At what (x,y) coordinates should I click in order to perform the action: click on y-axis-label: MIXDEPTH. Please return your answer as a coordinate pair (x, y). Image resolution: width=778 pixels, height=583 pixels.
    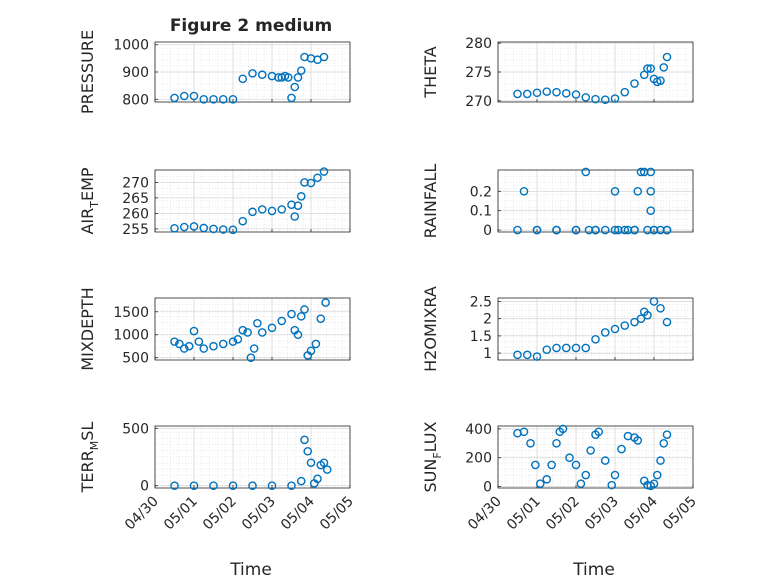
    Looking at the image, I should click on (87, 328).